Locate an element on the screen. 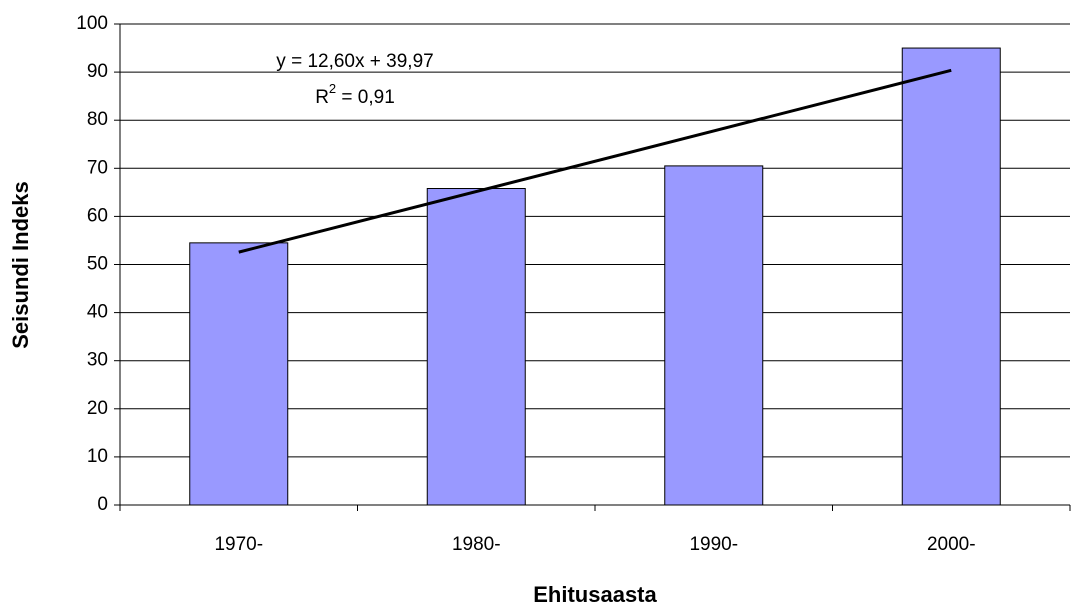 The height and width of the screenshot is (607, 1083). y-tick-label: 70 is located at coordinates (97, 167).